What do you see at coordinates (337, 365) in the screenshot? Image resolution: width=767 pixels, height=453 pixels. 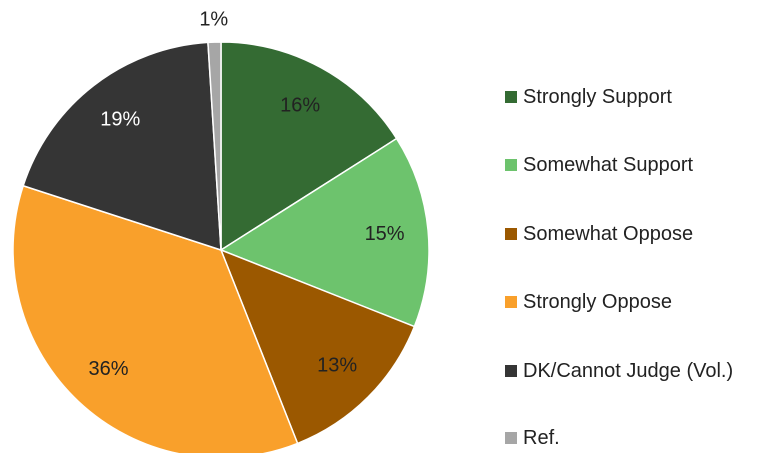 I see `data-label: 13%` at bounding box center [337, 365].